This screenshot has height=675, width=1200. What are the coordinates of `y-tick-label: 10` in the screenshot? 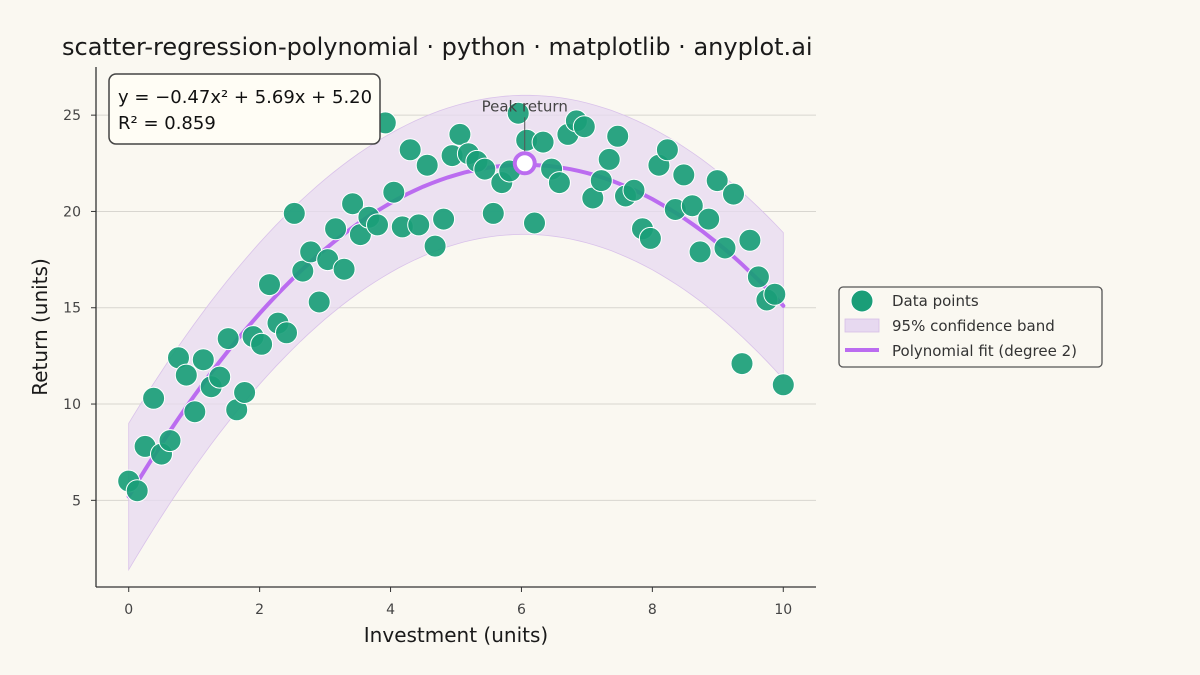 It's located at (72, 405).